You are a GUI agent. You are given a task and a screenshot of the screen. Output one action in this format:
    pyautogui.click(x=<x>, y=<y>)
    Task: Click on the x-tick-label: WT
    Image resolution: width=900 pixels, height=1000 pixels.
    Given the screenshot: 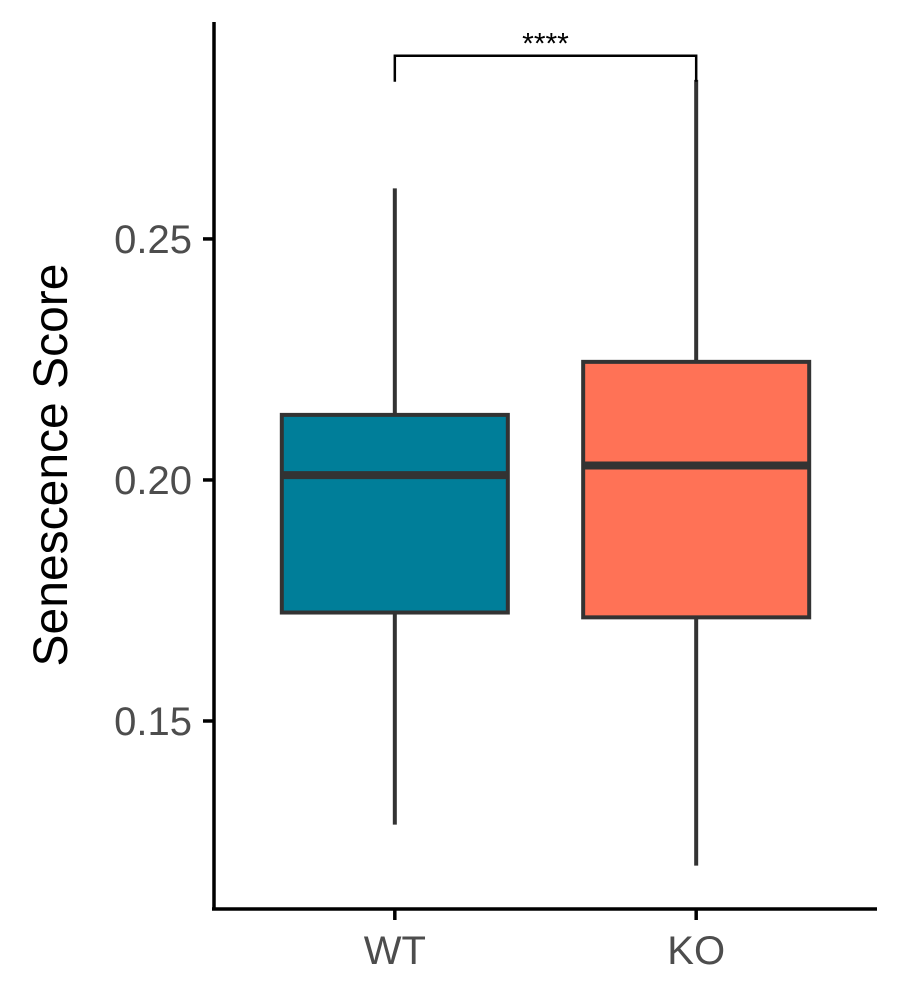 What is the action you would take?
    pyautogui.click(x=395, y=951)
    